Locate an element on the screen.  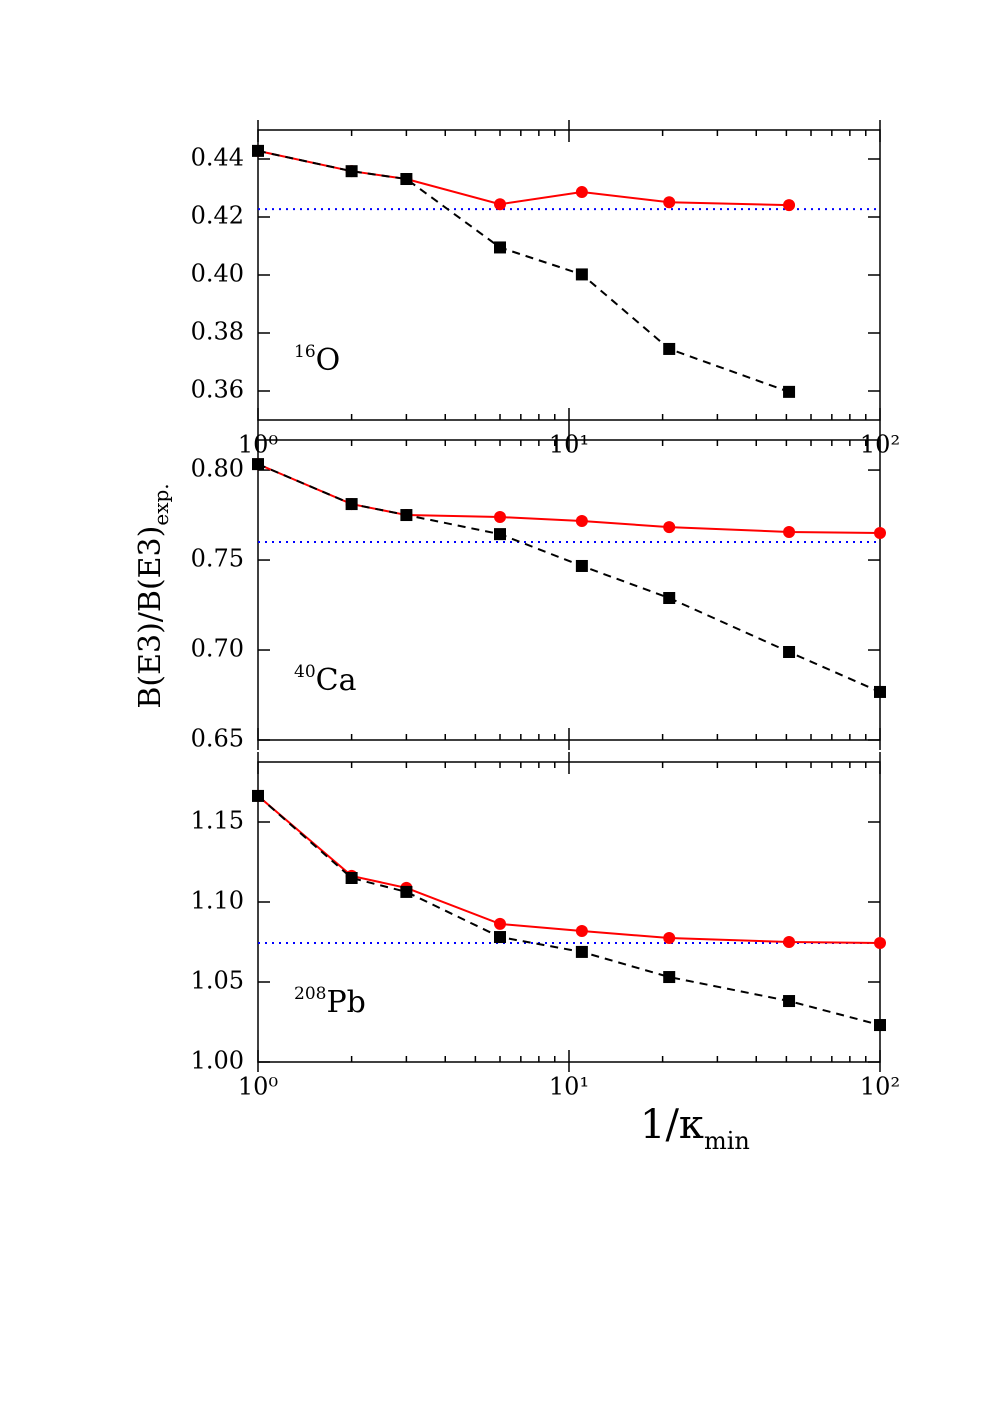
y-tick-label: 1.05 is located at coordinates (217, 981).